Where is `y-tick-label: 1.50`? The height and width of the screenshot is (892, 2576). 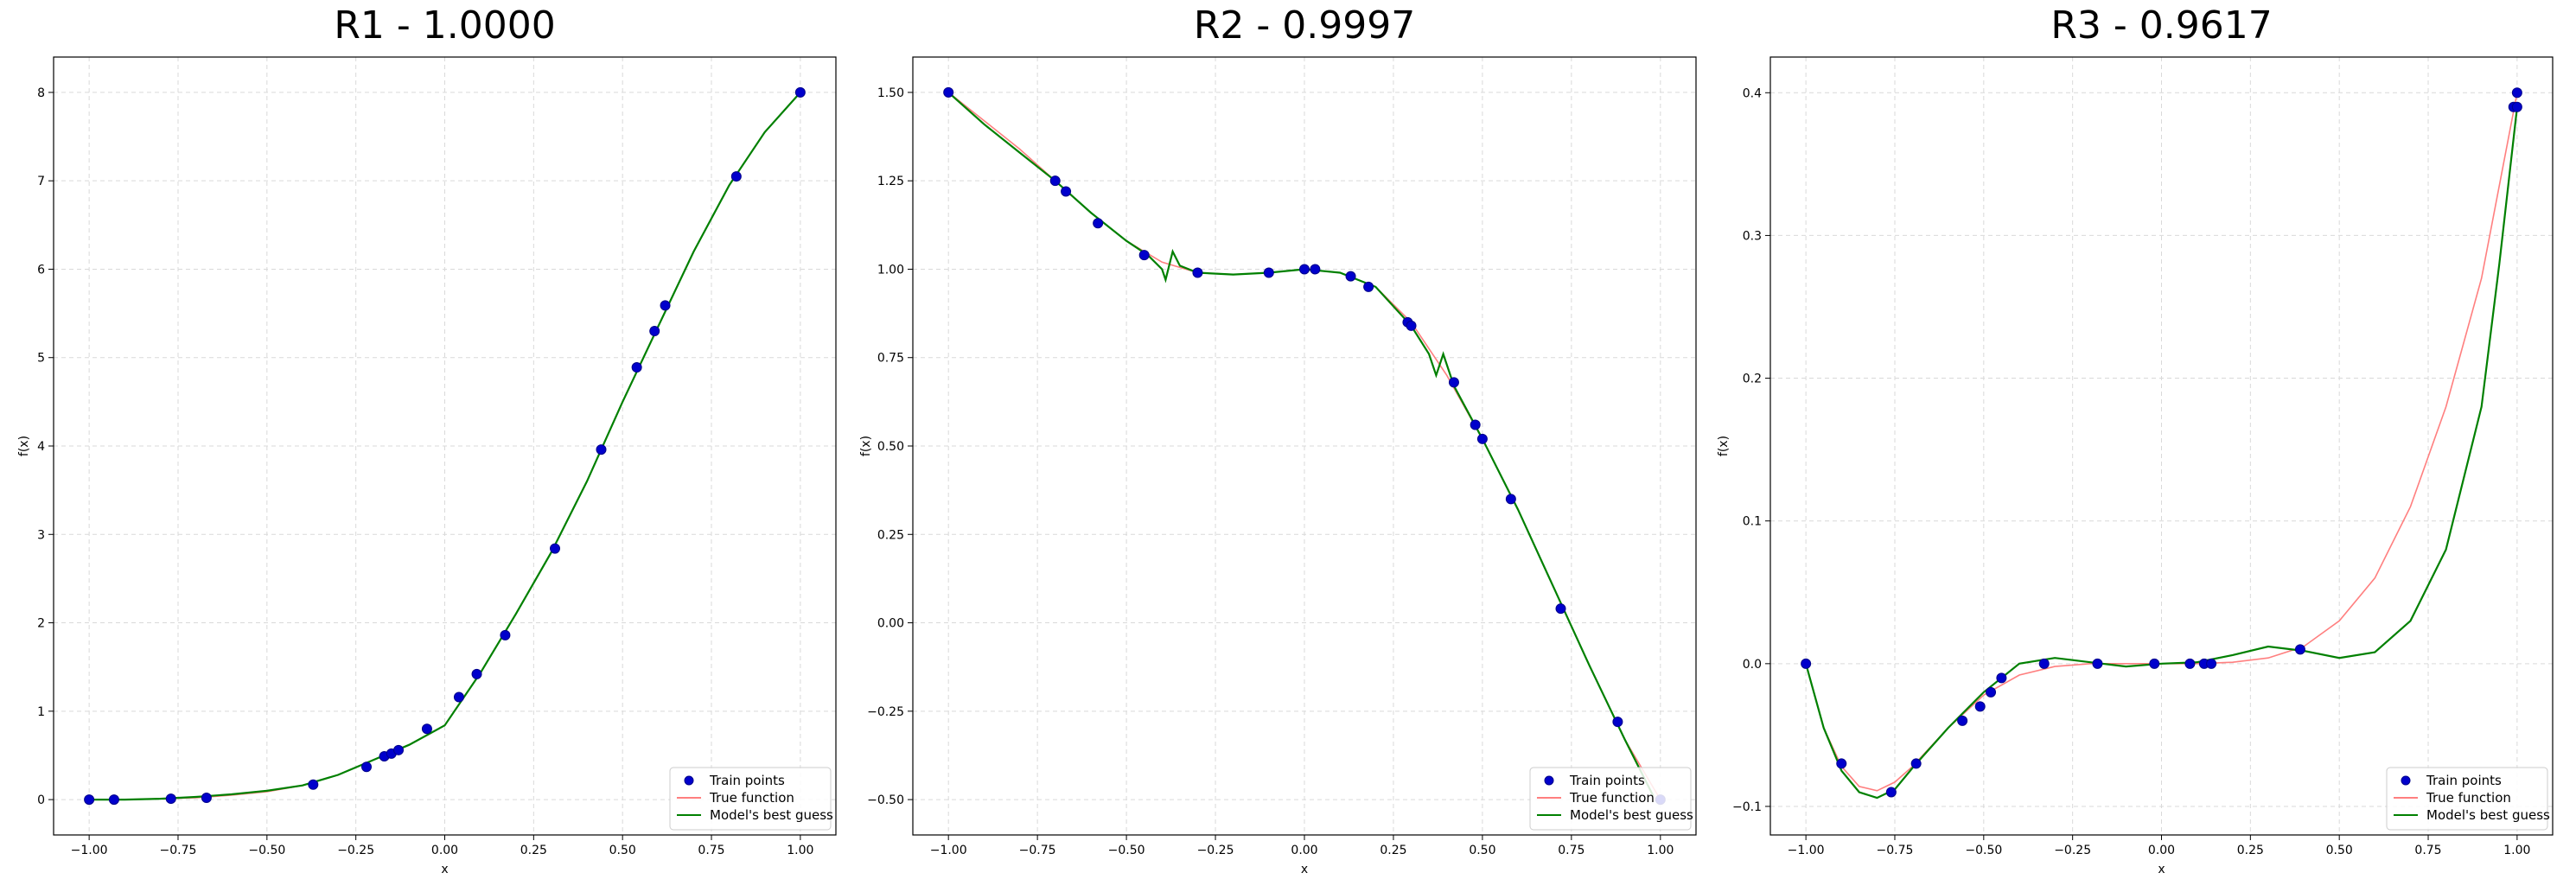 y-tick-label: 1.50 is located at coordinates (890, 93).